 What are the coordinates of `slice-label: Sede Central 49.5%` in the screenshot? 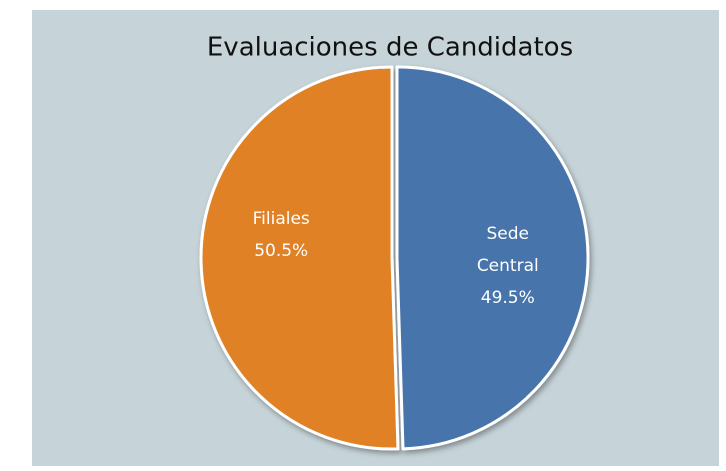 It's located at (508, 266).